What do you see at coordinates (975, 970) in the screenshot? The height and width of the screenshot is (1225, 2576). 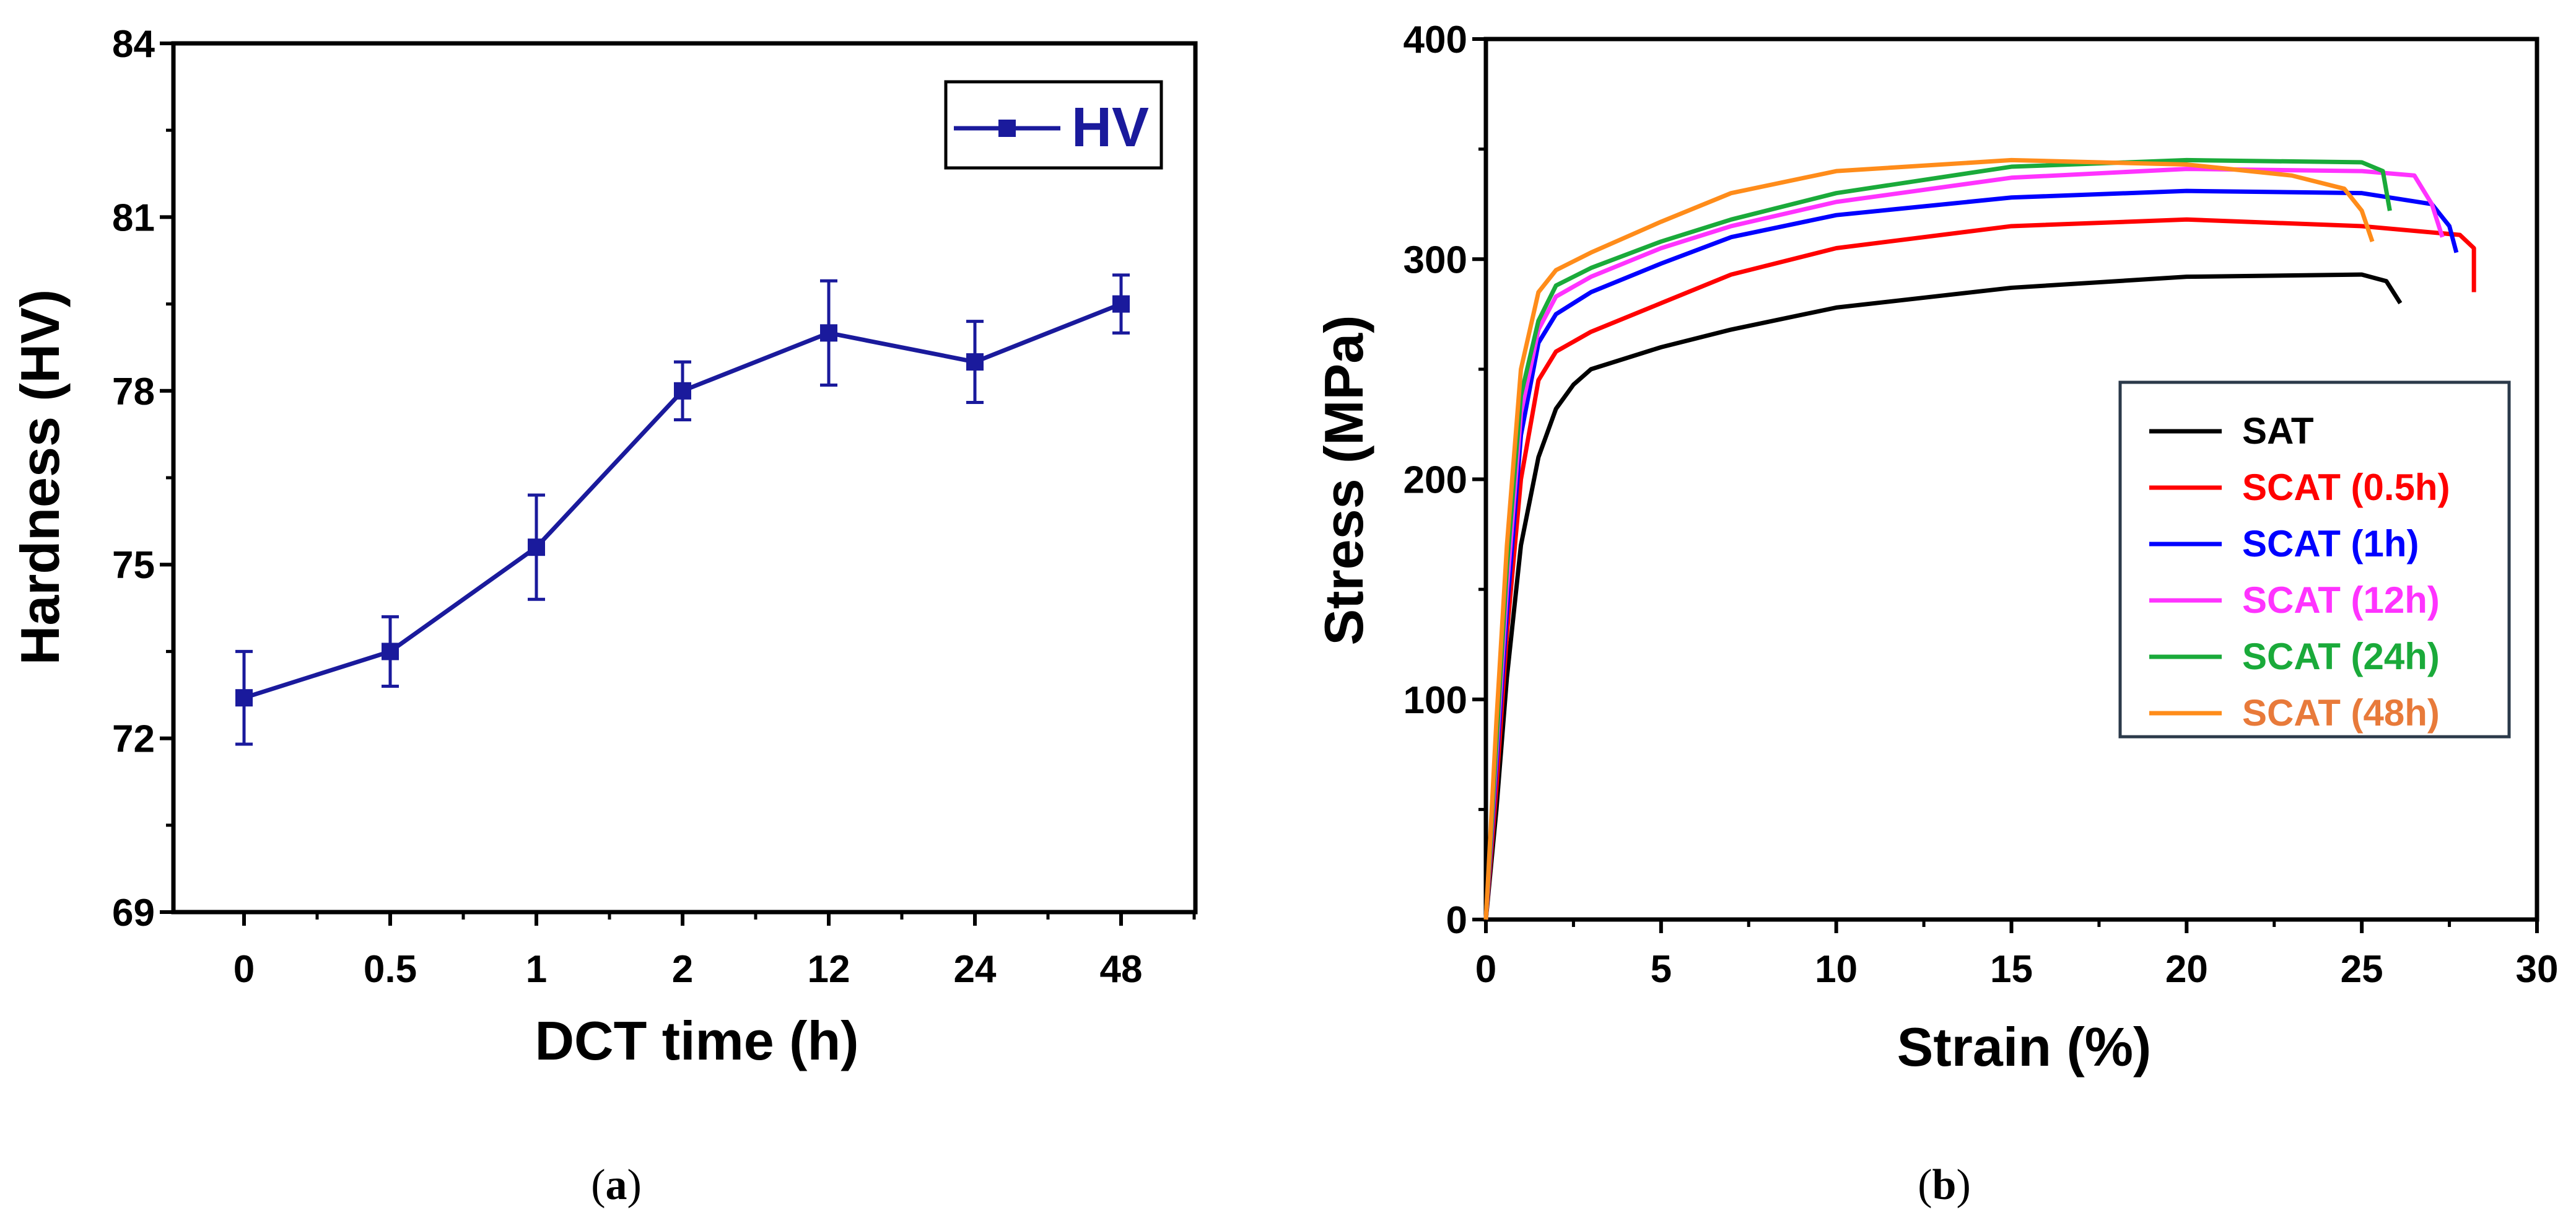 I see `x-tick-label: 24` at bounding box center [975, 970].